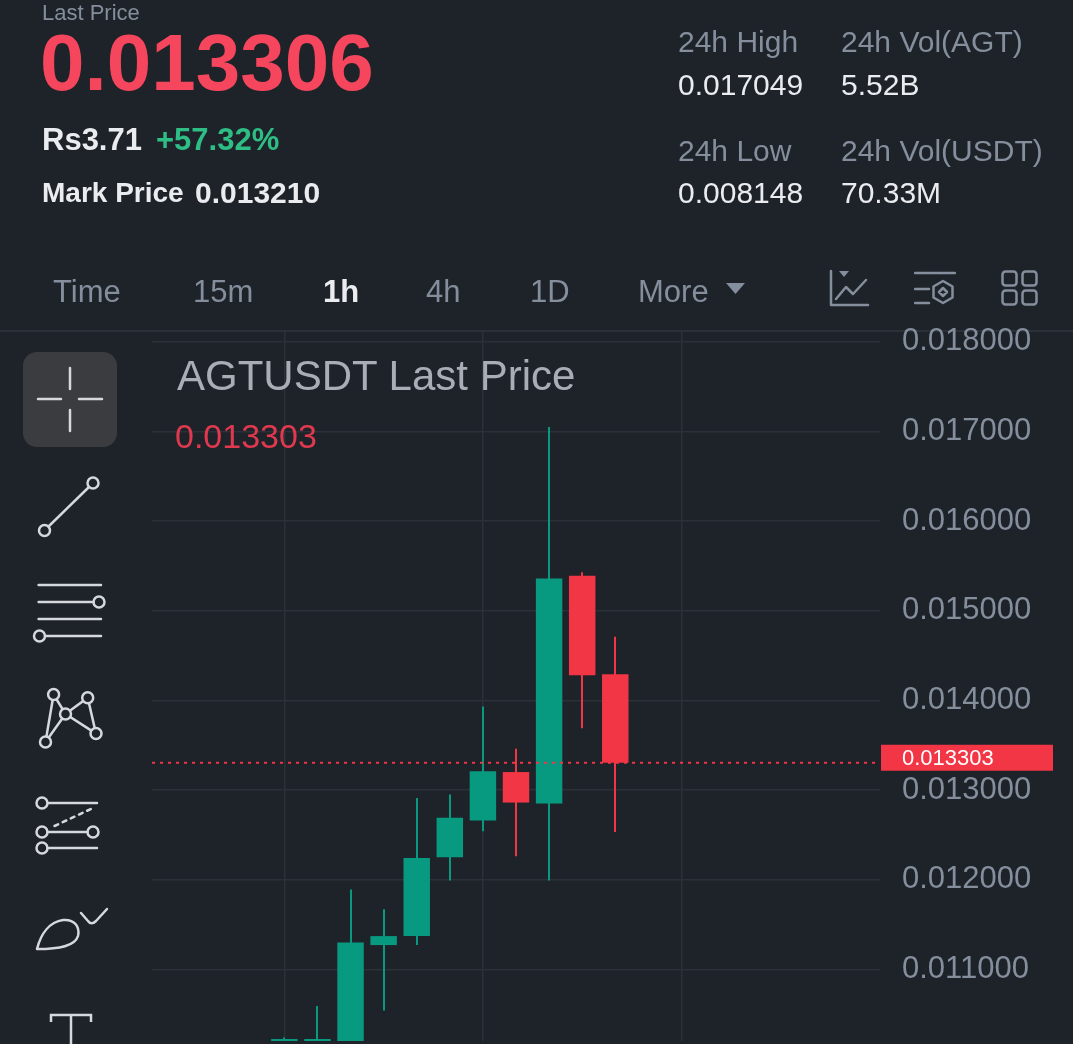 The height and width of the screenshot is (1044, 1073). What do you see at coordinates (246, 436) in the screenshot?
I see `annotation: 0.013303` at bounding box center [246, 436].